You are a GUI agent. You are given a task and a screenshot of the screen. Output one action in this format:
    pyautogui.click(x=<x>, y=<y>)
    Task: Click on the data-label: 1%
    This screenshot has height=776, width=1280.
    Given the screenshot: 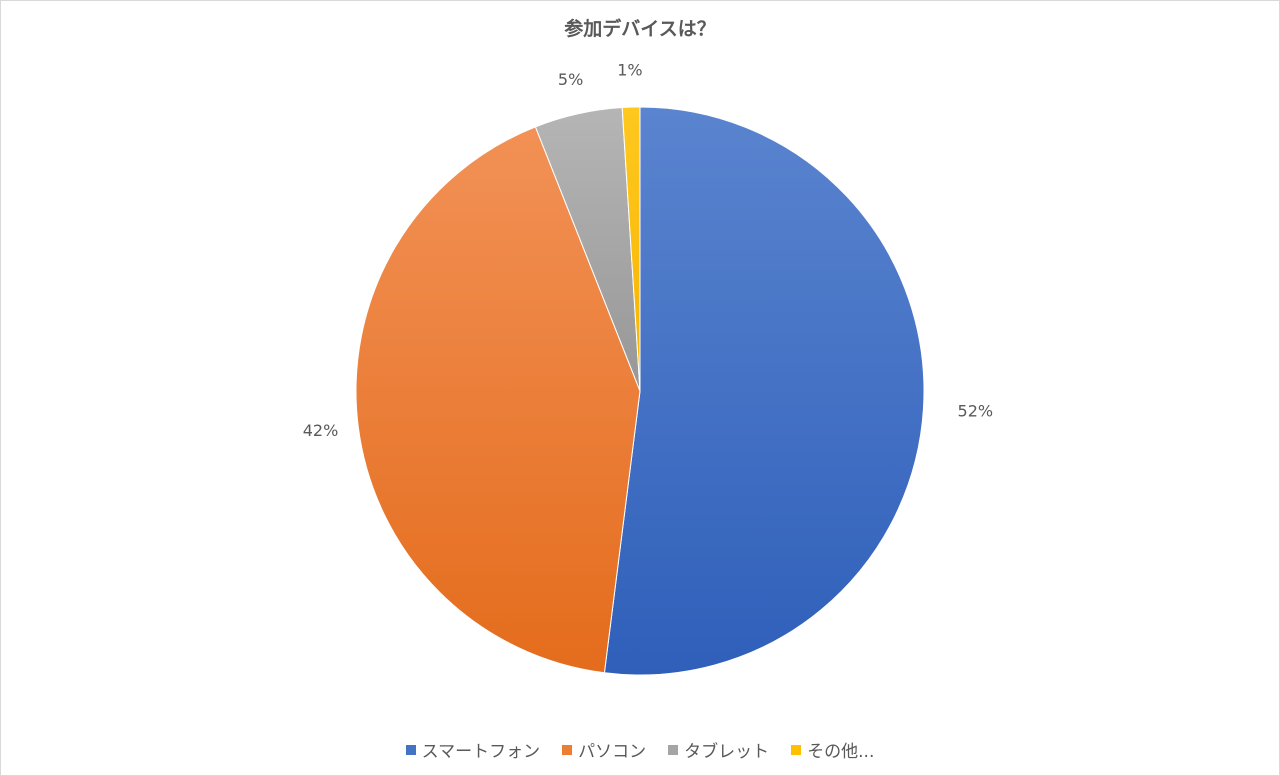 What is the action you would take?
    pyautogui.click(x=629, y=70)
    